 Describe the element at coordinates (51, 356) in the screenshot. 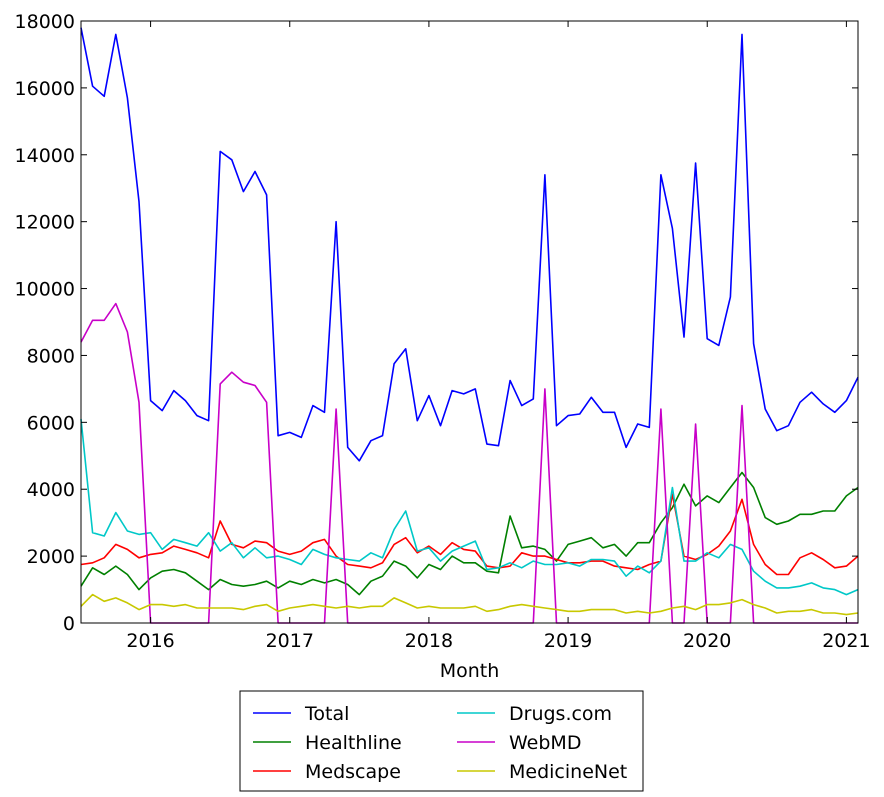

I see `y-tick-label: 8000` at that location.